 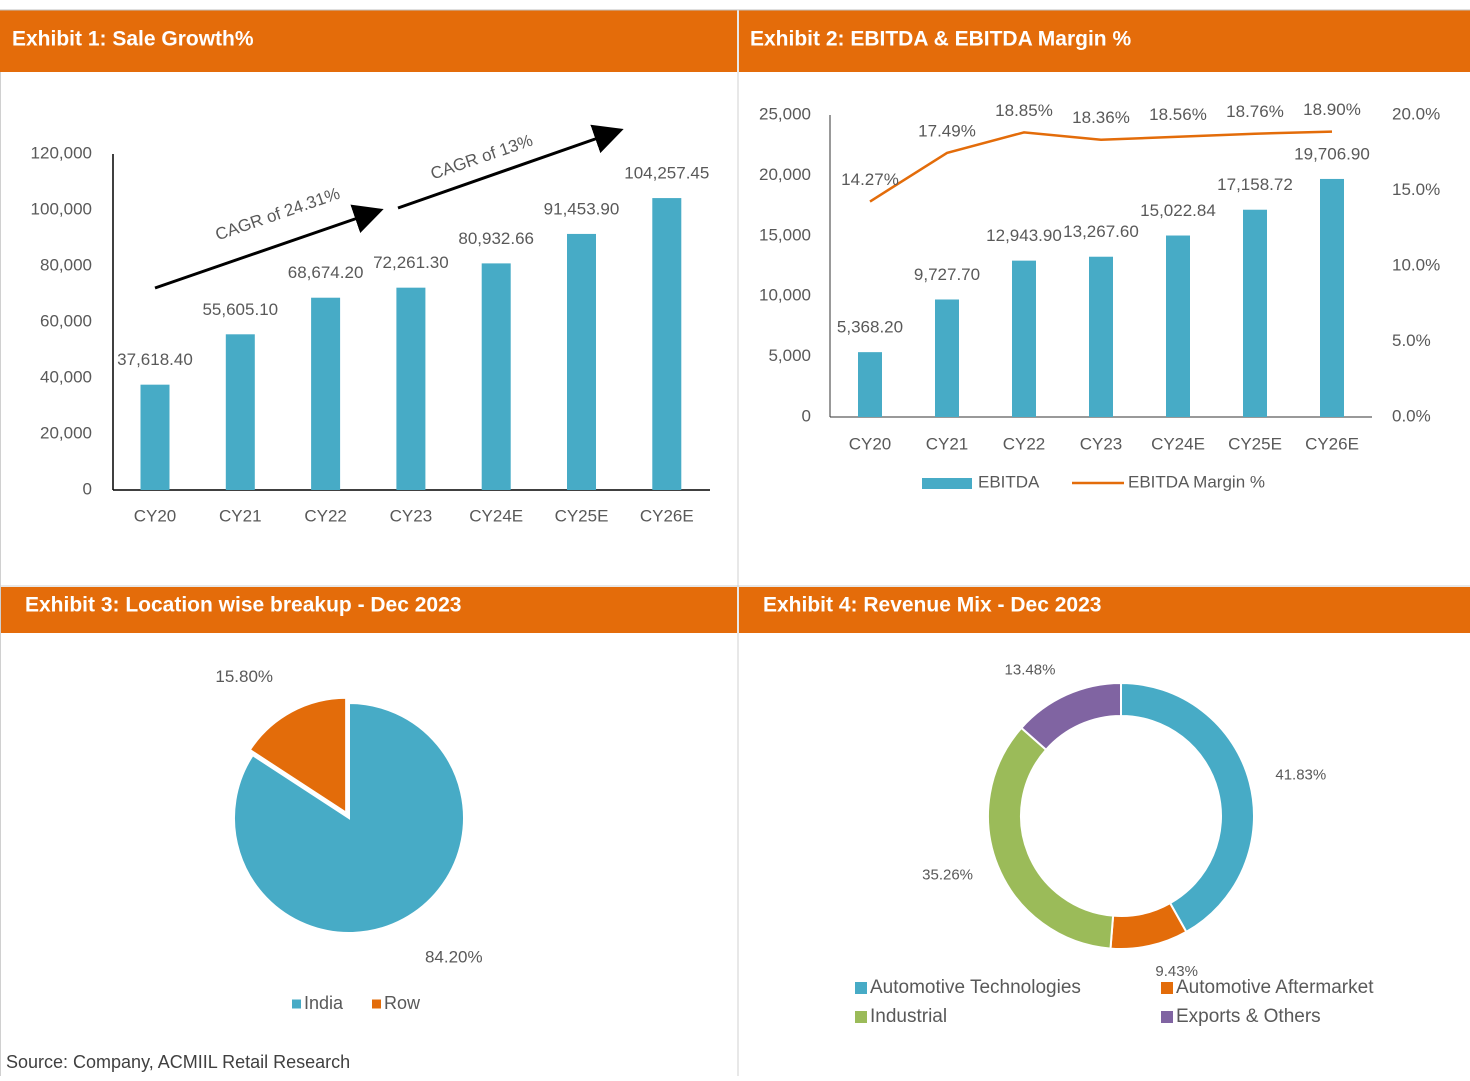 I want to click on data-label: 13,267.60, so click(x=1101, y=231).